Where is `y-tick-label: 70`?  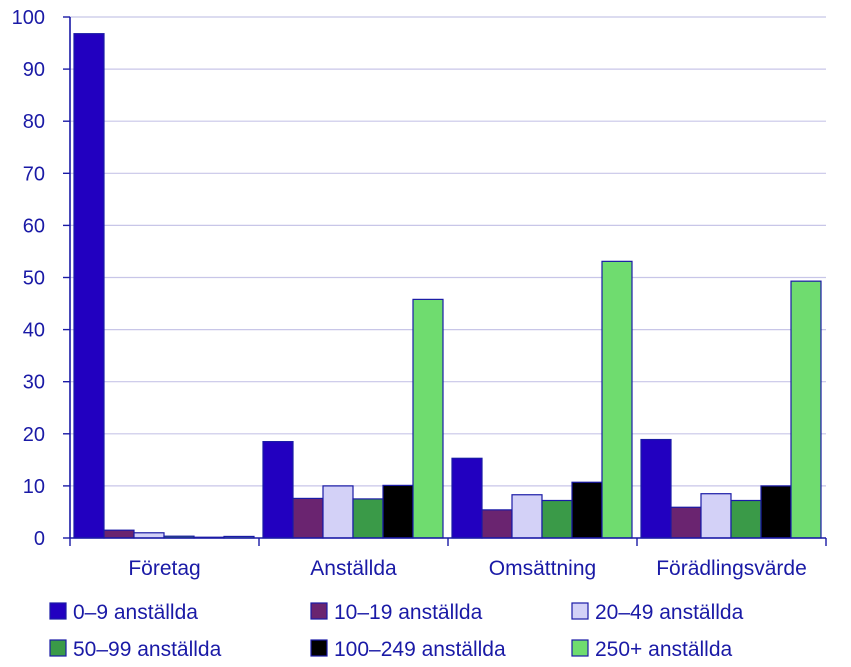 y-tick-label: 70 is located at coordinates (34, 174).